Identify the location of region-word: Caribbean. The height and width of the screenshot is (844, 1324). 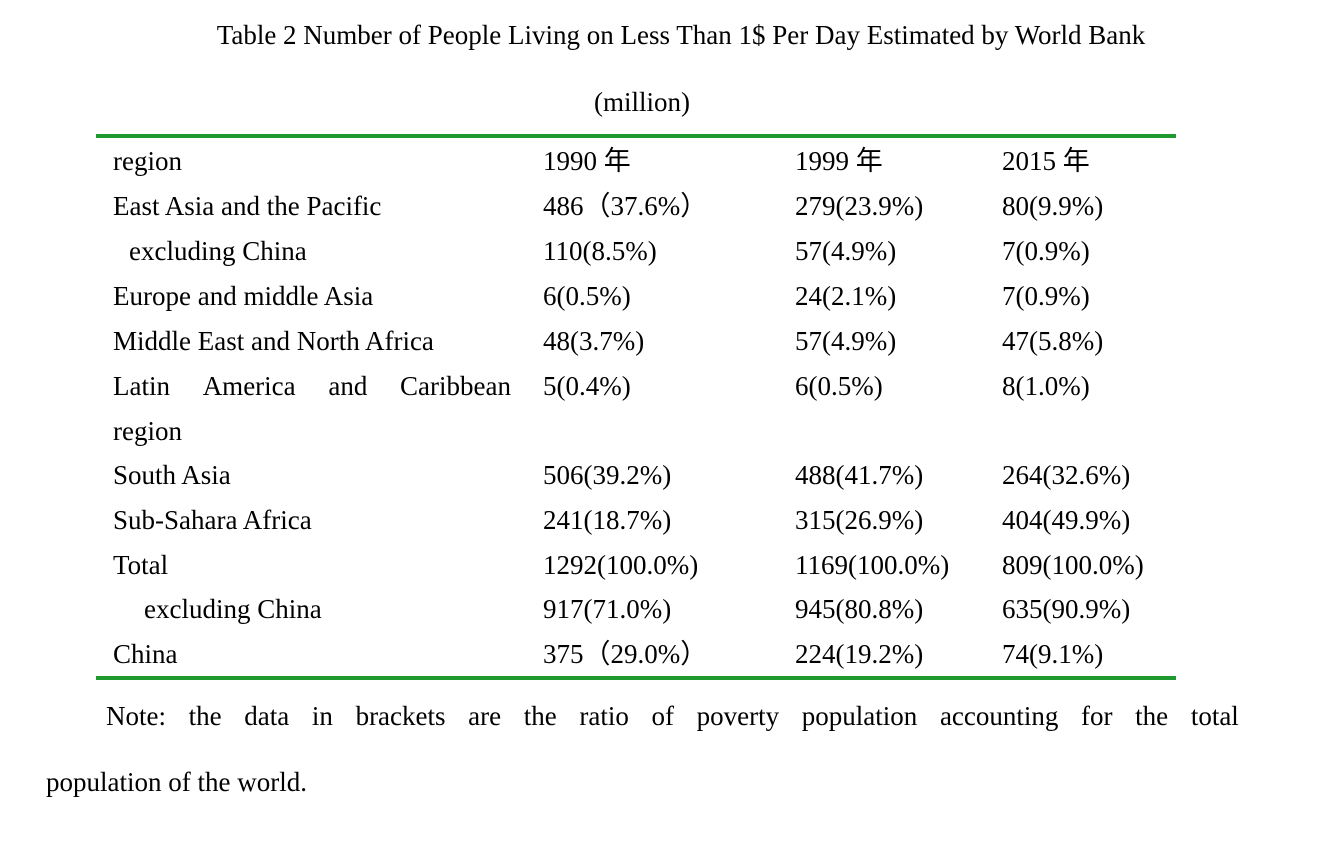
(455, 386).